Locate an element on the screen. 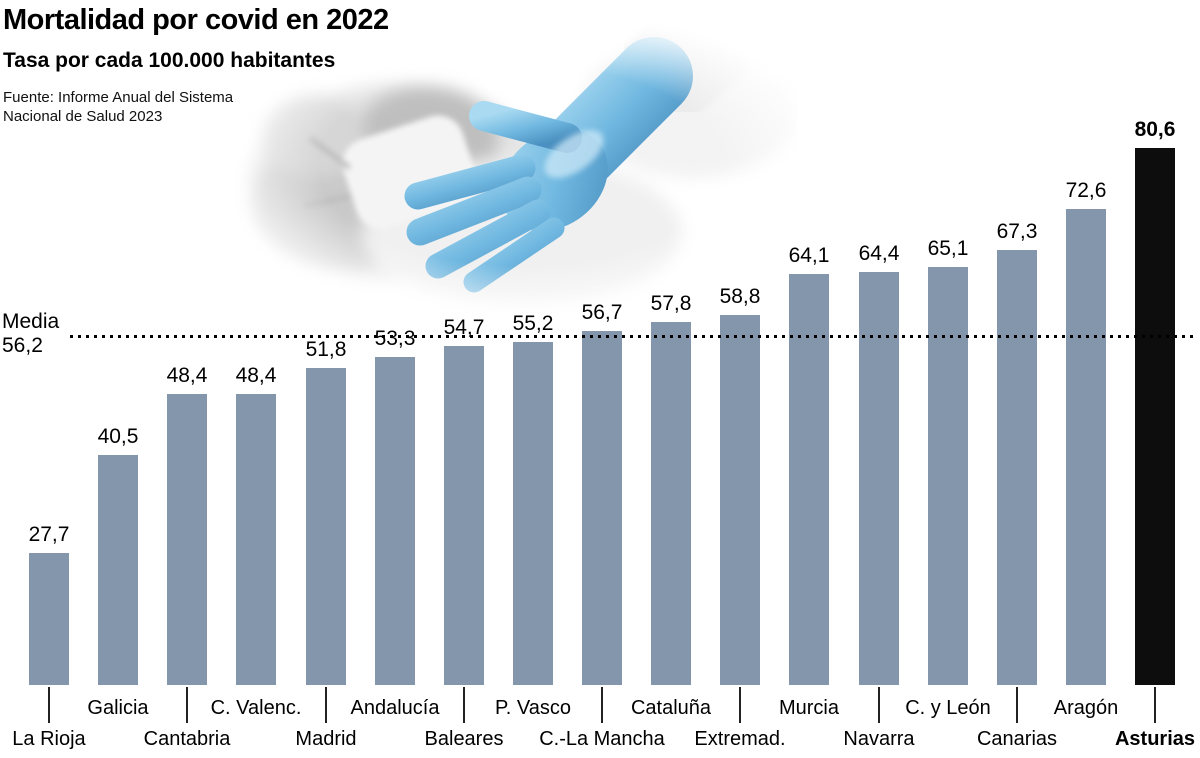 Image resolution: width=1200 pixels, height=758 pixels. source-line-1: Fuente: Informe Anual del Sistema is located at coordinates (118, 97).